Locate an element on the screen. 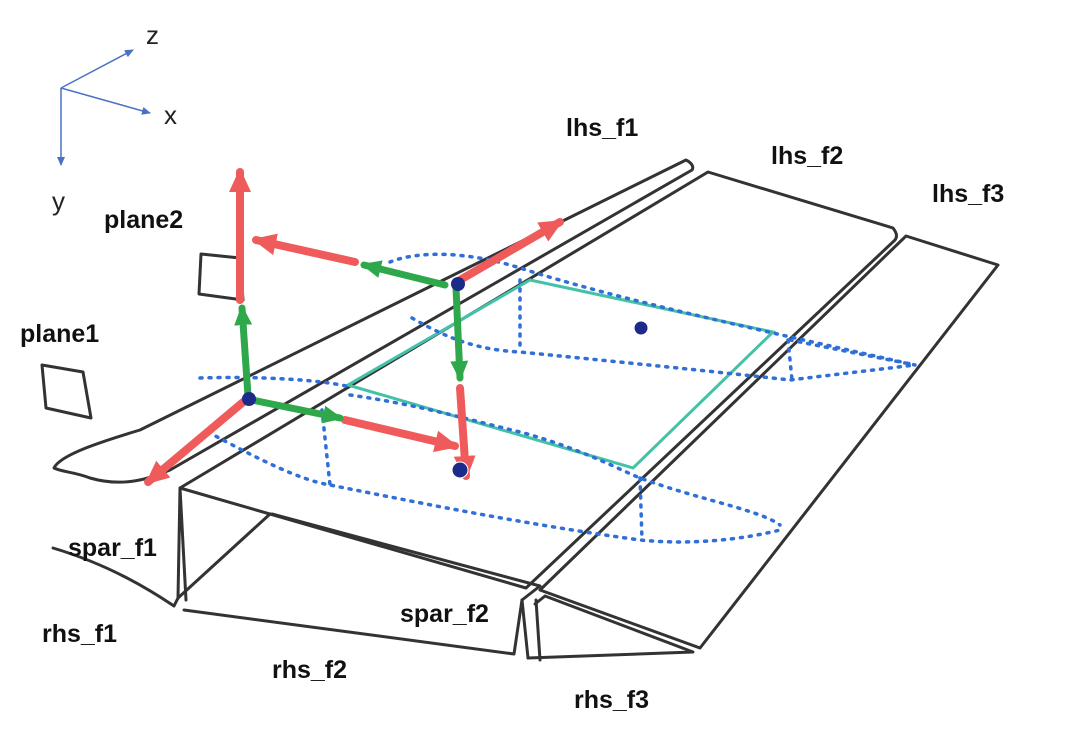 The height and width of the screenshot is (736, 1089). rib-top-arc is located at coordinates (652, 309).